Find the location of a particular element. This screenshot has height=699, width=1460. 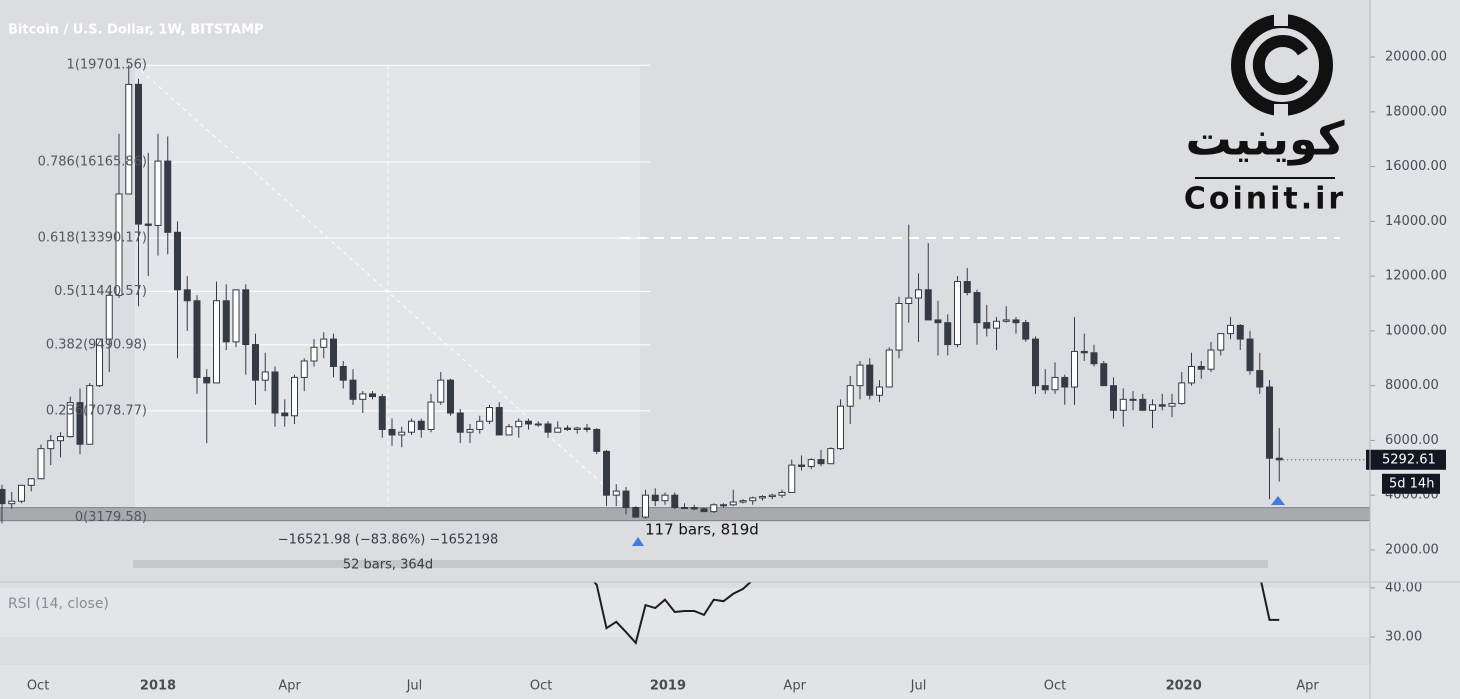

time-axis-bg is located at coordinates (730, 682).